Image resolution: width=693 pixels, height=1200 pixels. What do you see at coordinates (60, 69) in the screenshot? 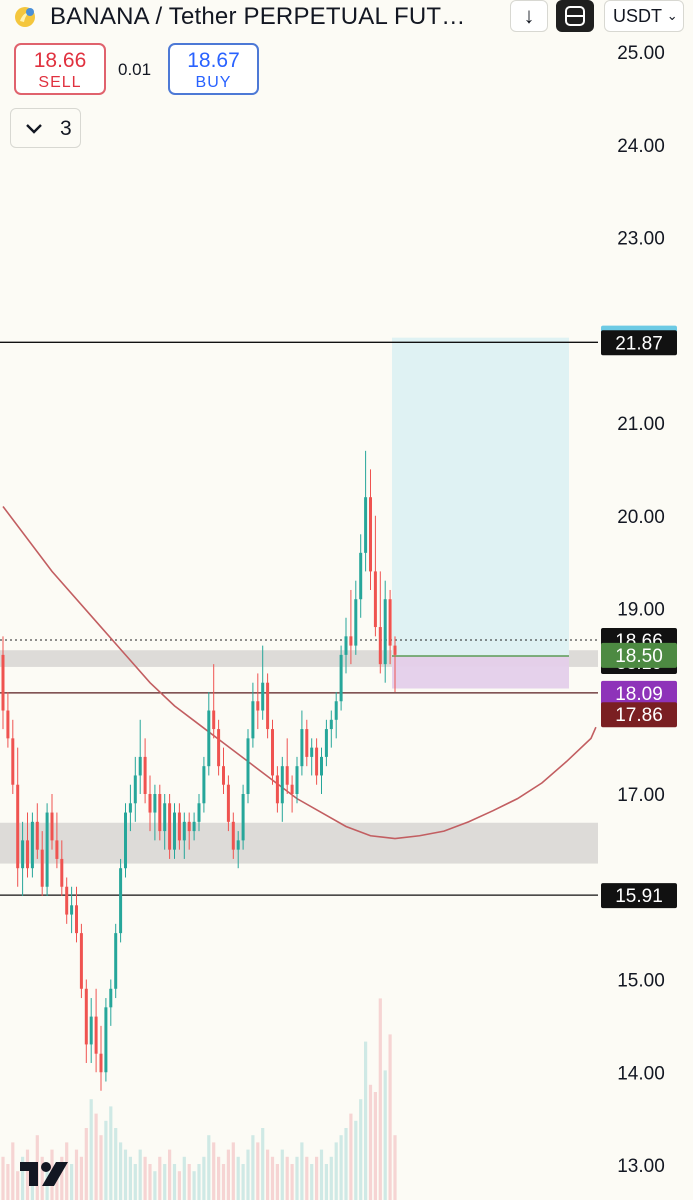
I see `sell-button: 18.66 SELL` at bounding box center [60, 69].